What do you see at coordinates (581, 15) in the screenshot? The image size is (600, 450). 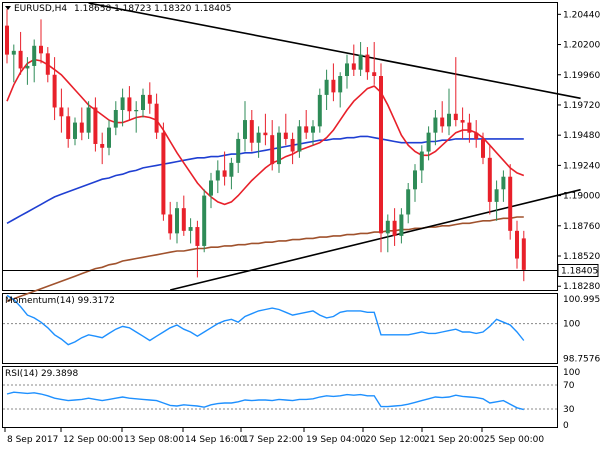 I see `price-tick-label: 1.20440` at bounding box center [581, 15].